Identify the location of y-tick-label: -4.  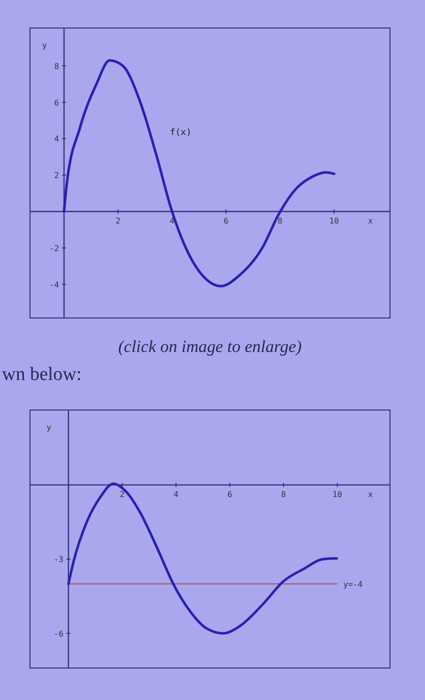
(54, 285).